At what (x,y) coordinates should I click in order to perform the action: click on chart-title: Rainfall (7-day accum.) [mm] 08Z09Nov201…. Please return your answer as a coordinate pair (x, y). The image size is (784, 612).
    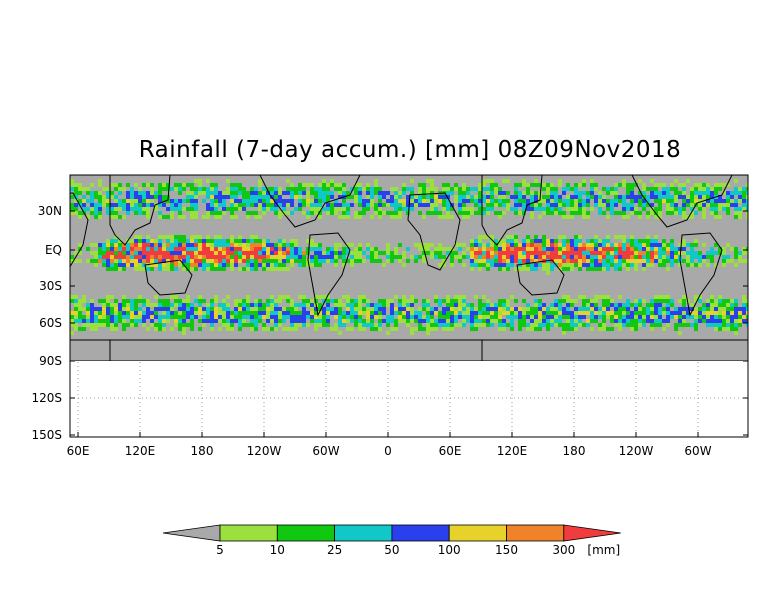
    Looking at the image, I should click on (410, 150).